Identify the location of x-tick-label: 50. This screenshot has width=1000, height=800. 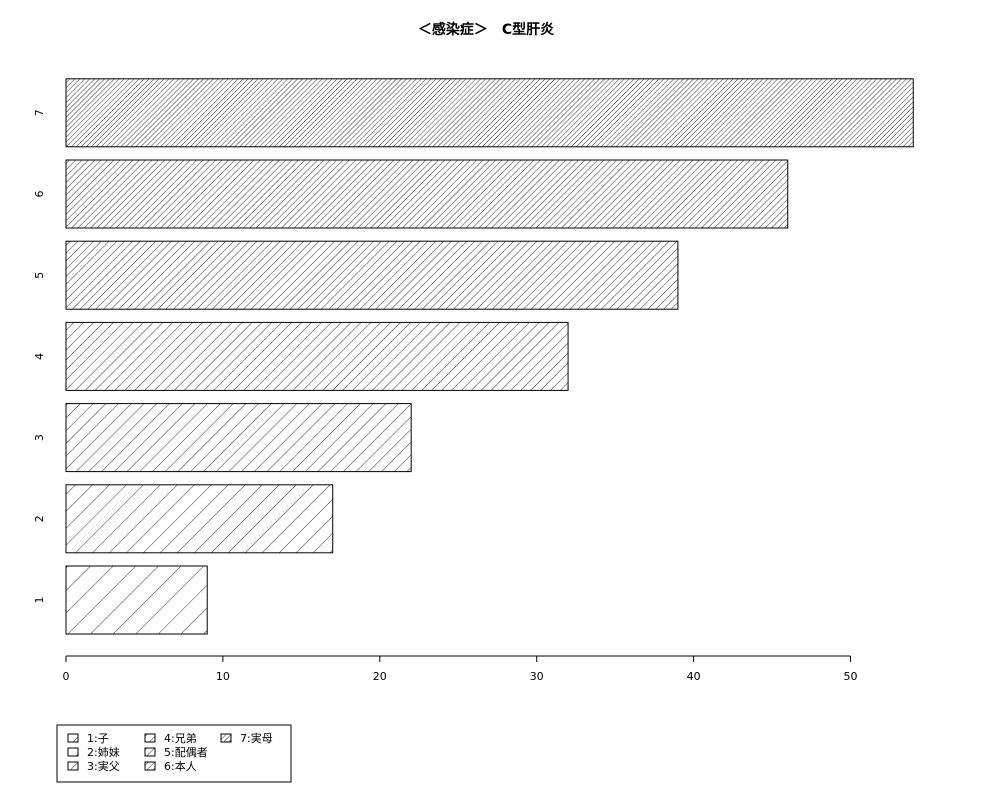
(851, 676).